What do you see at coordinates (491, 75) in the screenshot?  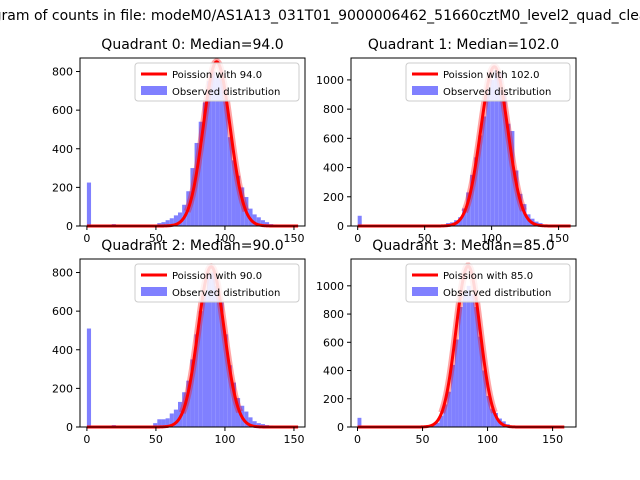 I see `legend-poisson-label: Poission with 102.0` at bounding box center [491, 75].